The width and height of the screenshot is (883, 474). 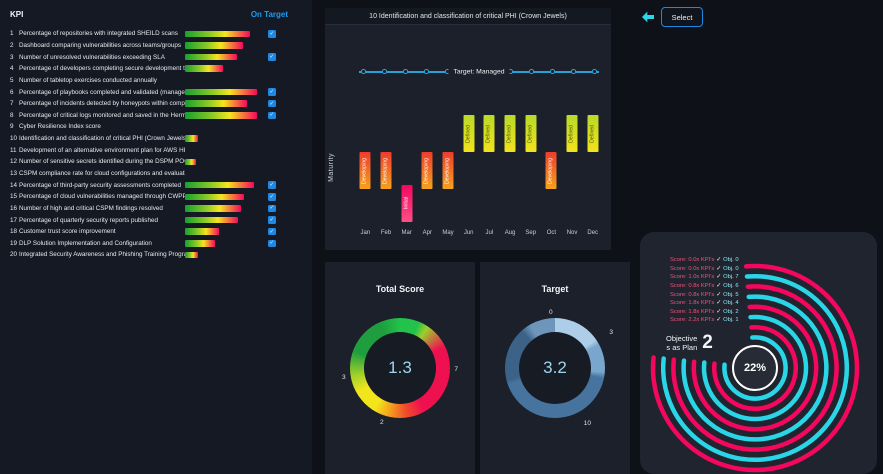 What do you see at coordinates (400, 368) in the screenshot?
I see `total-score-value: 1.3` at bounding box center [400, 368].